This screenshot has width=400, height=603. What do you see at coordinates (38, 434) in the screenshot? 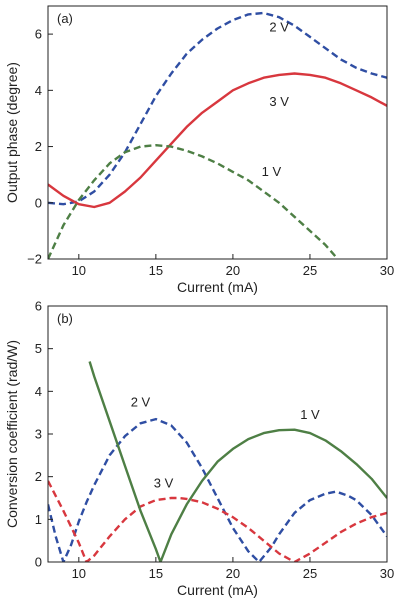
I see `y-tick-label: 3` at bounding box center [38, 434].